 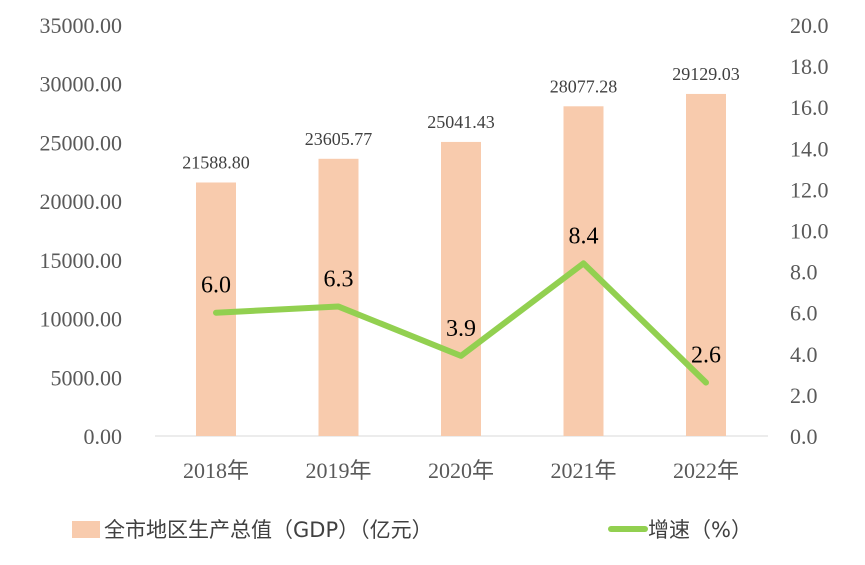 I want to click on growth-label: 3.9, so click(x=461, y=329).